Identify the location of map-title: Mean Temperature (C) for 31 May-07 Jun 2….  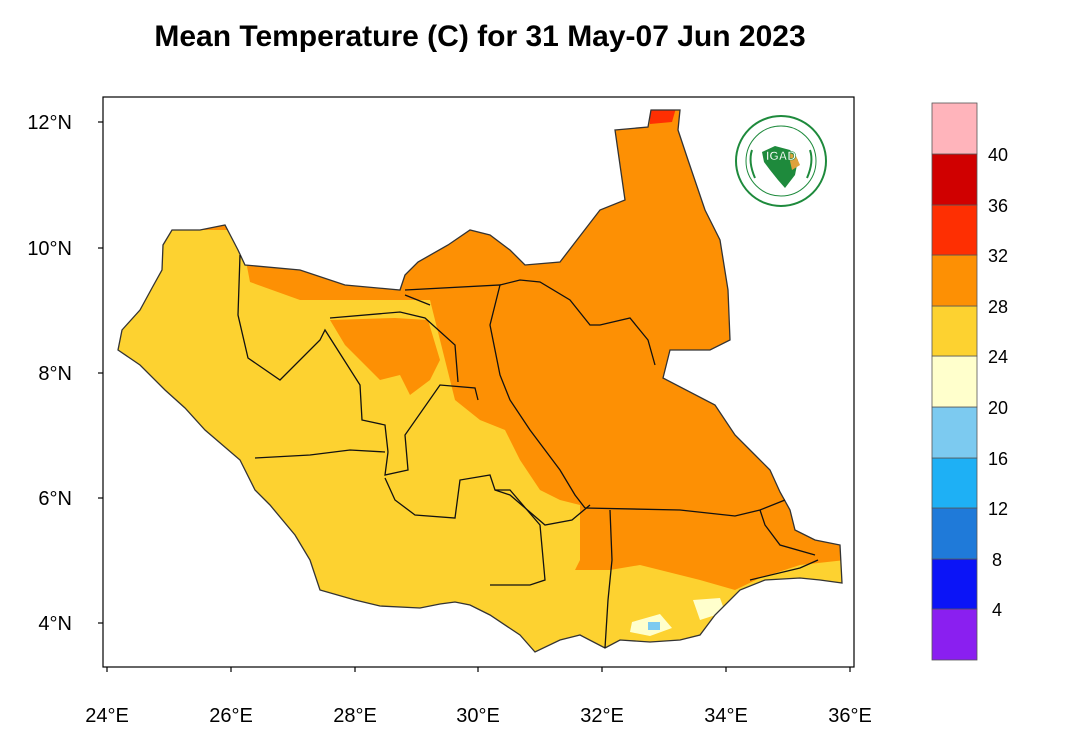
(480, 36).